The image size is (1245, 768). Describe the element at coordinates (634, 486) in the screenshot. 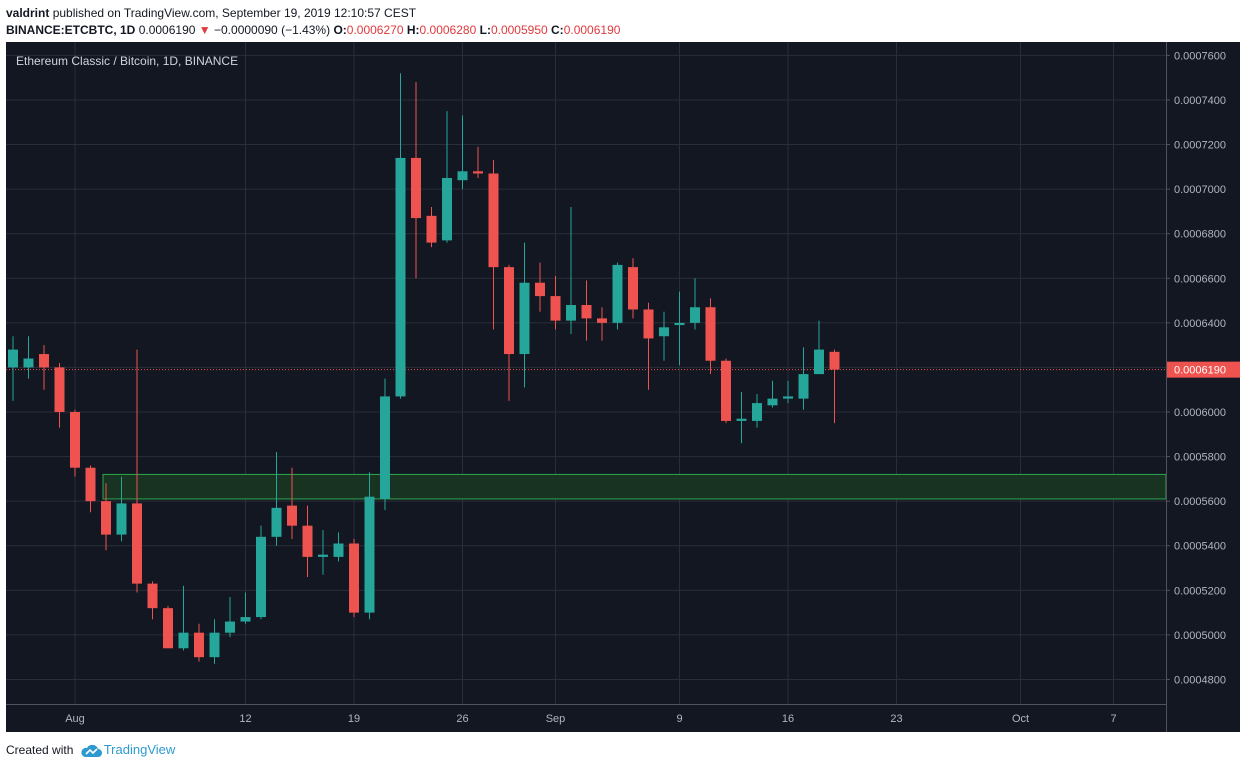

I see `support-zone` at that location.